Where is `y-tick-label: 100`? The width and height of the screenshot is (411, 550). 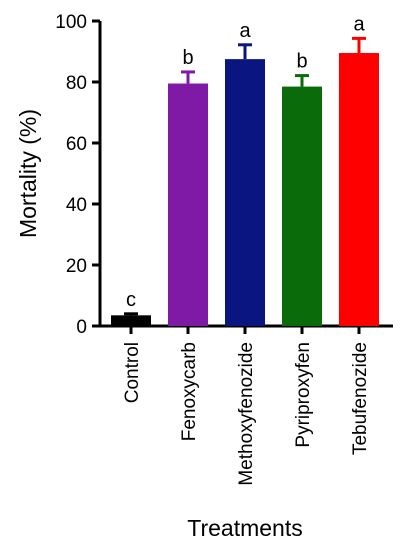 y-tick-label: 100 is located at coordinates (71, 22).